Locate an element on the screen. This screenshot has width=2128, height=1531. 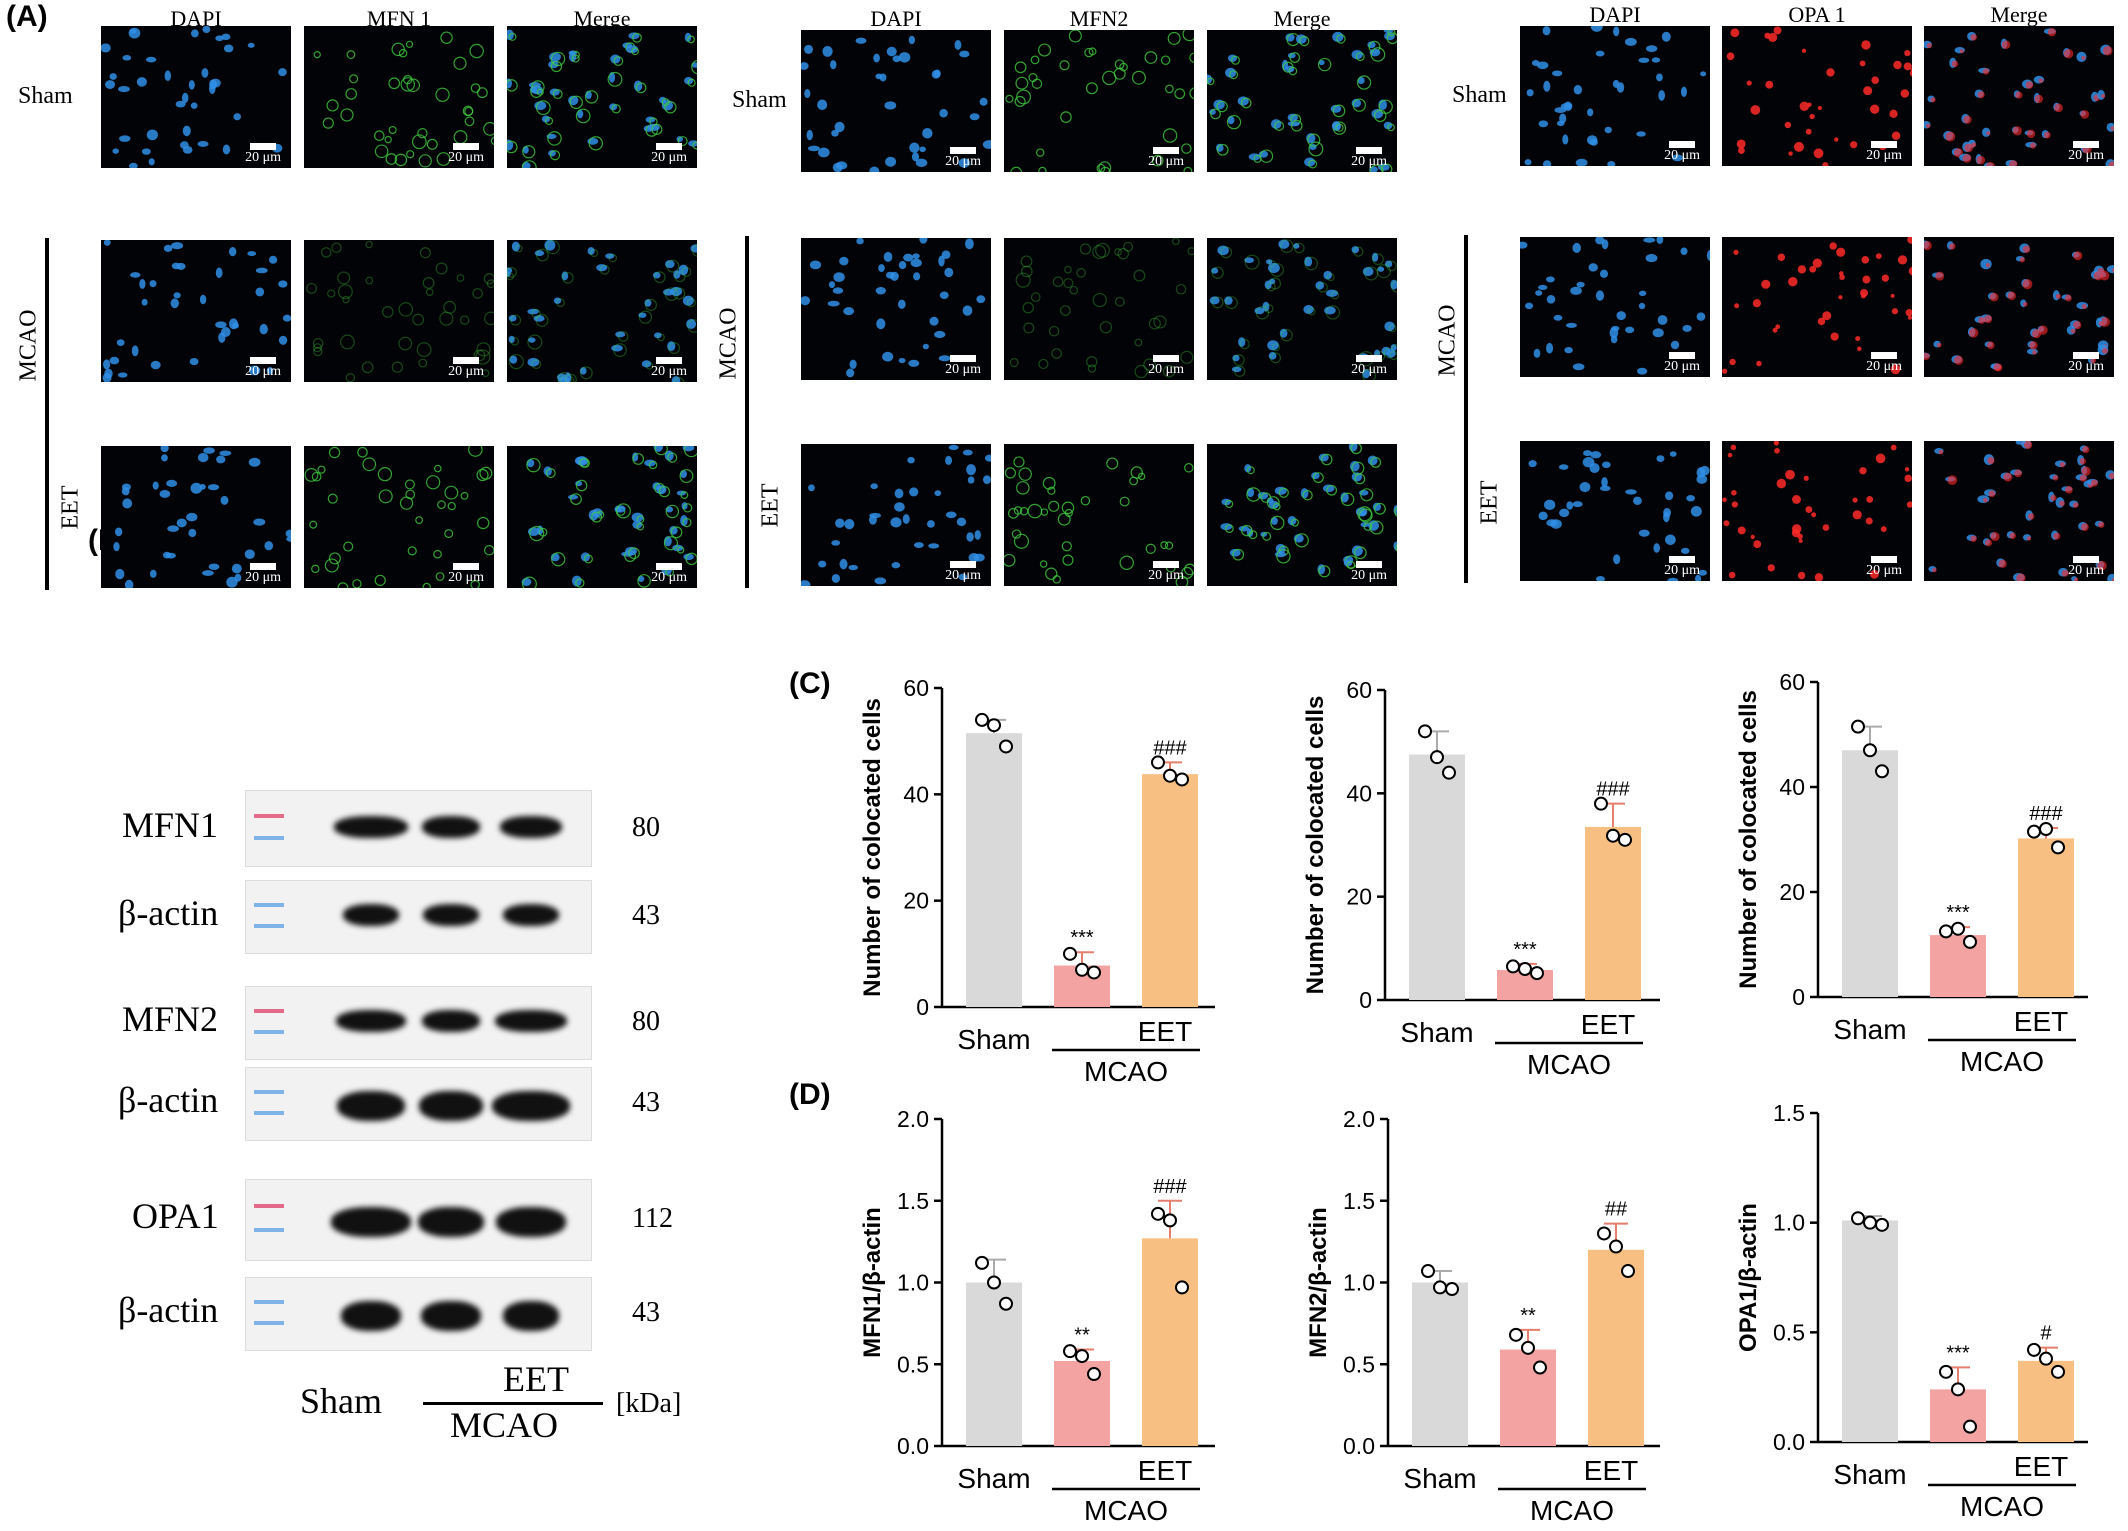
scale-bar-label: 20 μm is located at coordinates (1166, 369).